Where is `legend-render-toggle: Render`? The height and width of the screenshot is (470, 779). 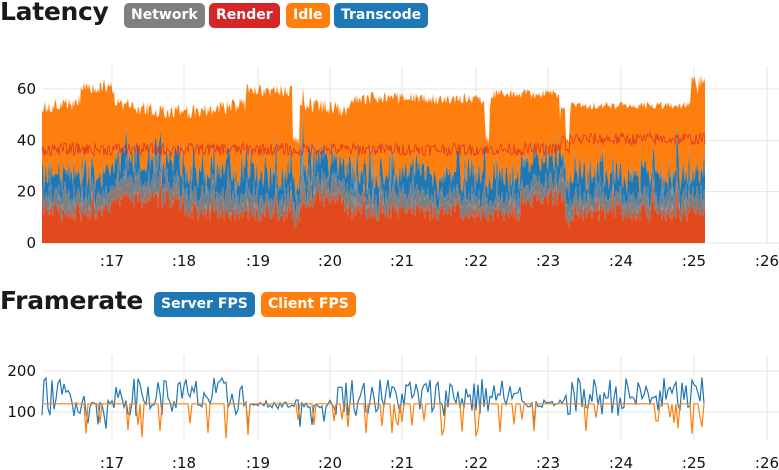 legend-render-toggle: Render is located at coordinates (244, 15).